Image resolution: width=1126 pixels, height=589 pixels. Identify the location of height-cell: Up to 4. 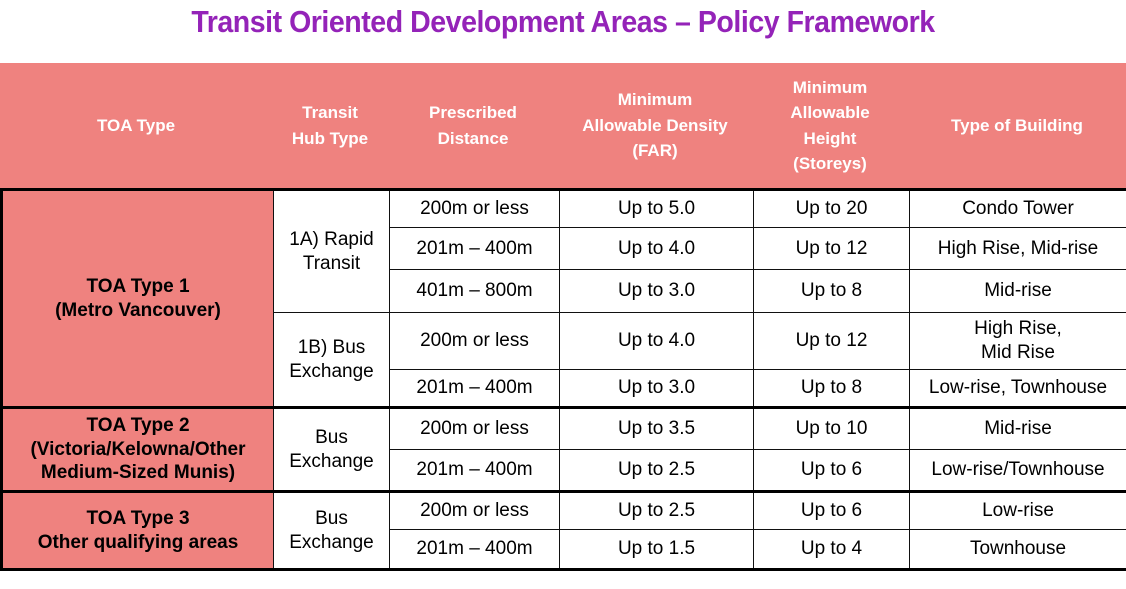
(831, 549).